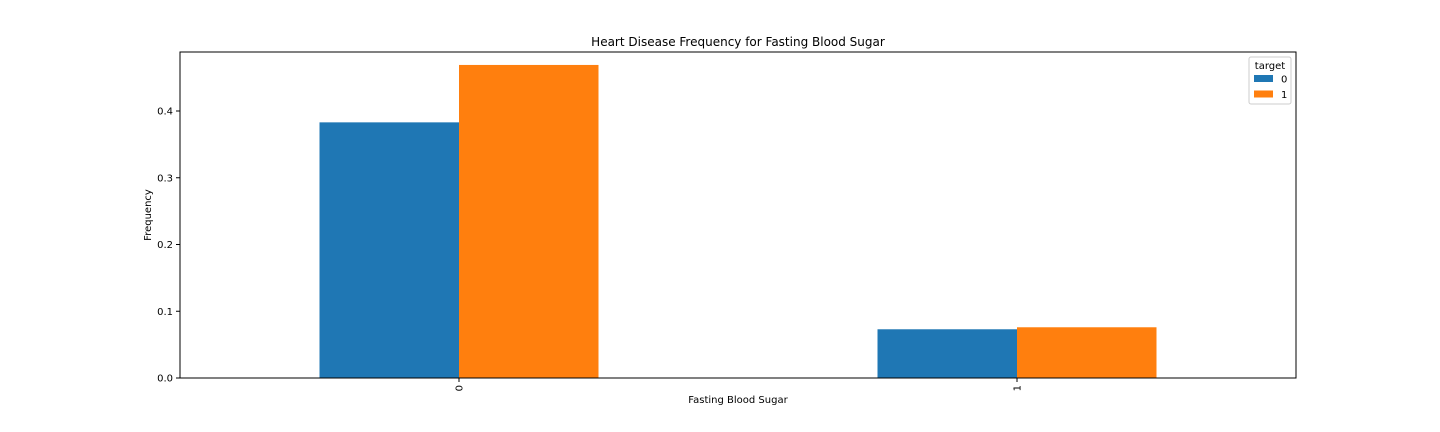 This screenshot has height=432, width=1440. I want to click on x-axis-label: Fasting Blood Sugar, so click(738, 400).